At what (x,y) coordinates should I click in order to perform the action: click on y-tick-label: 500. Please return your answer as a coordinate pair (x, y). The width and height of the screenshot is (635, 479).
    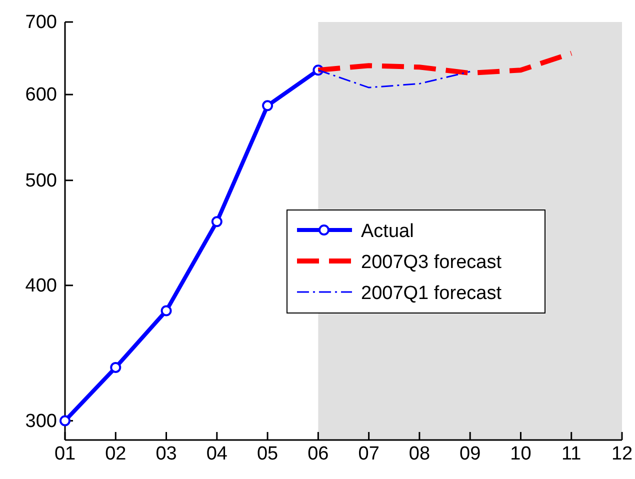
    Looking at the image, I should click on (41, 181).